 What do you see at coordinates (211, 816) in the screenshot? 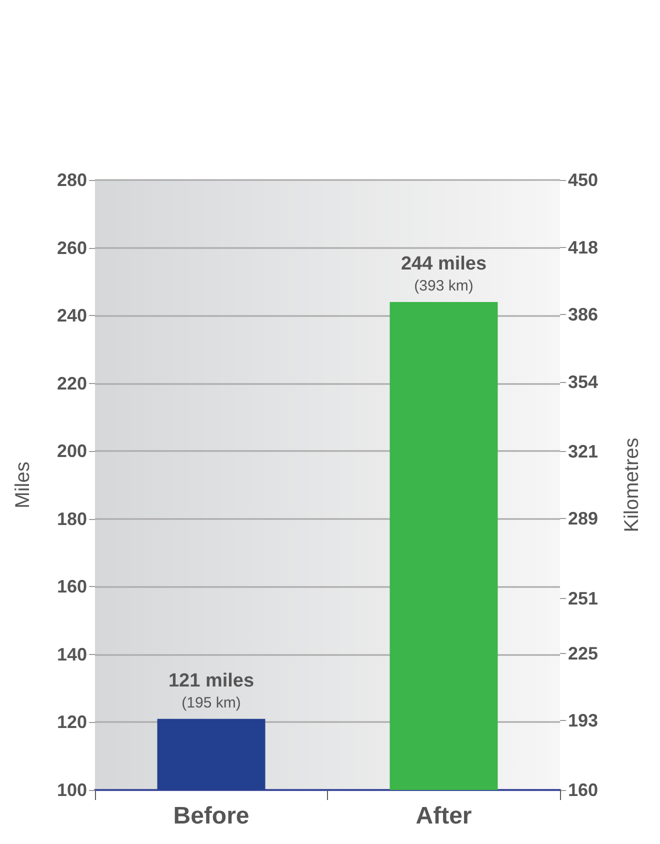
I see `x-tick-label: Before` at bounding box center [211, 816].